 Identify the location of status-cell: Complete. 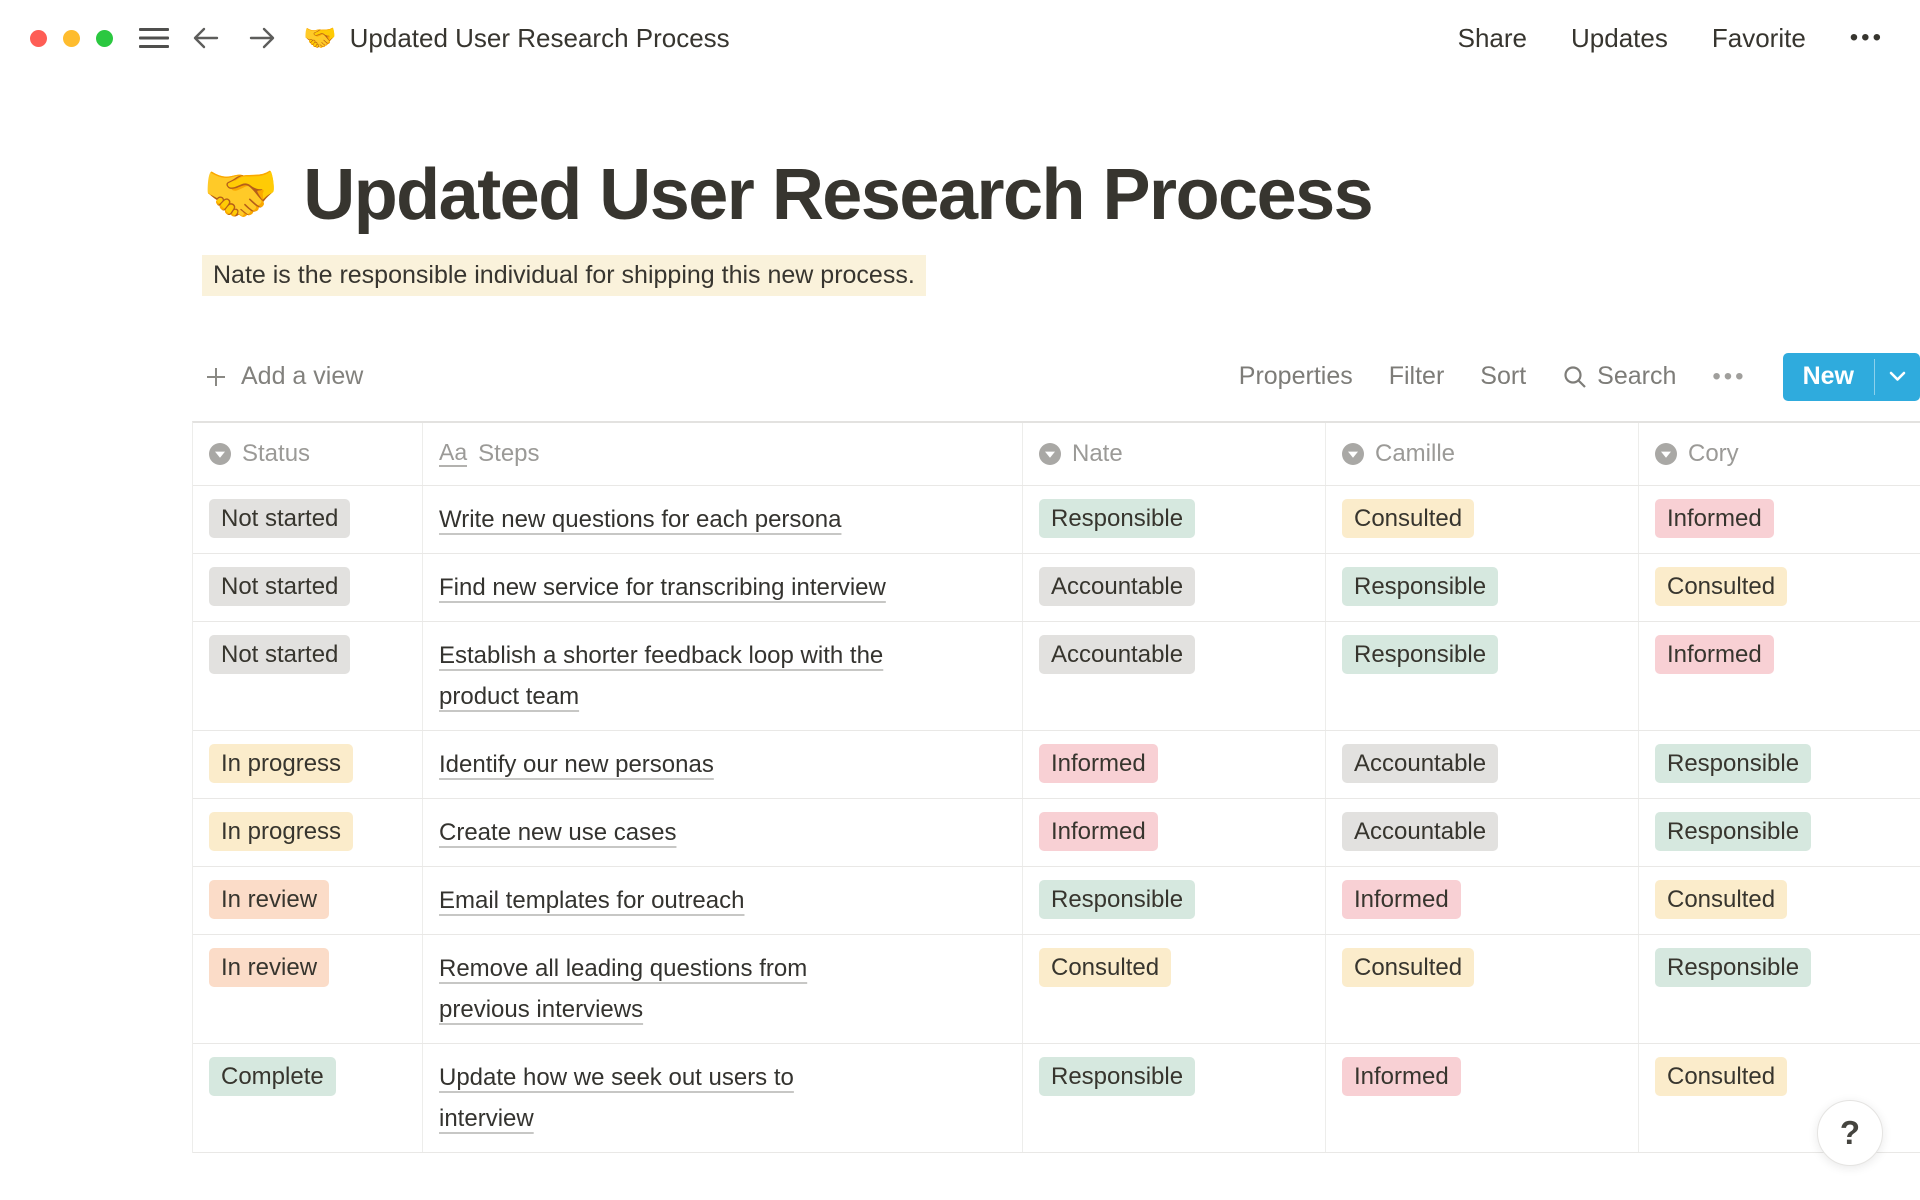
(308, 1097).